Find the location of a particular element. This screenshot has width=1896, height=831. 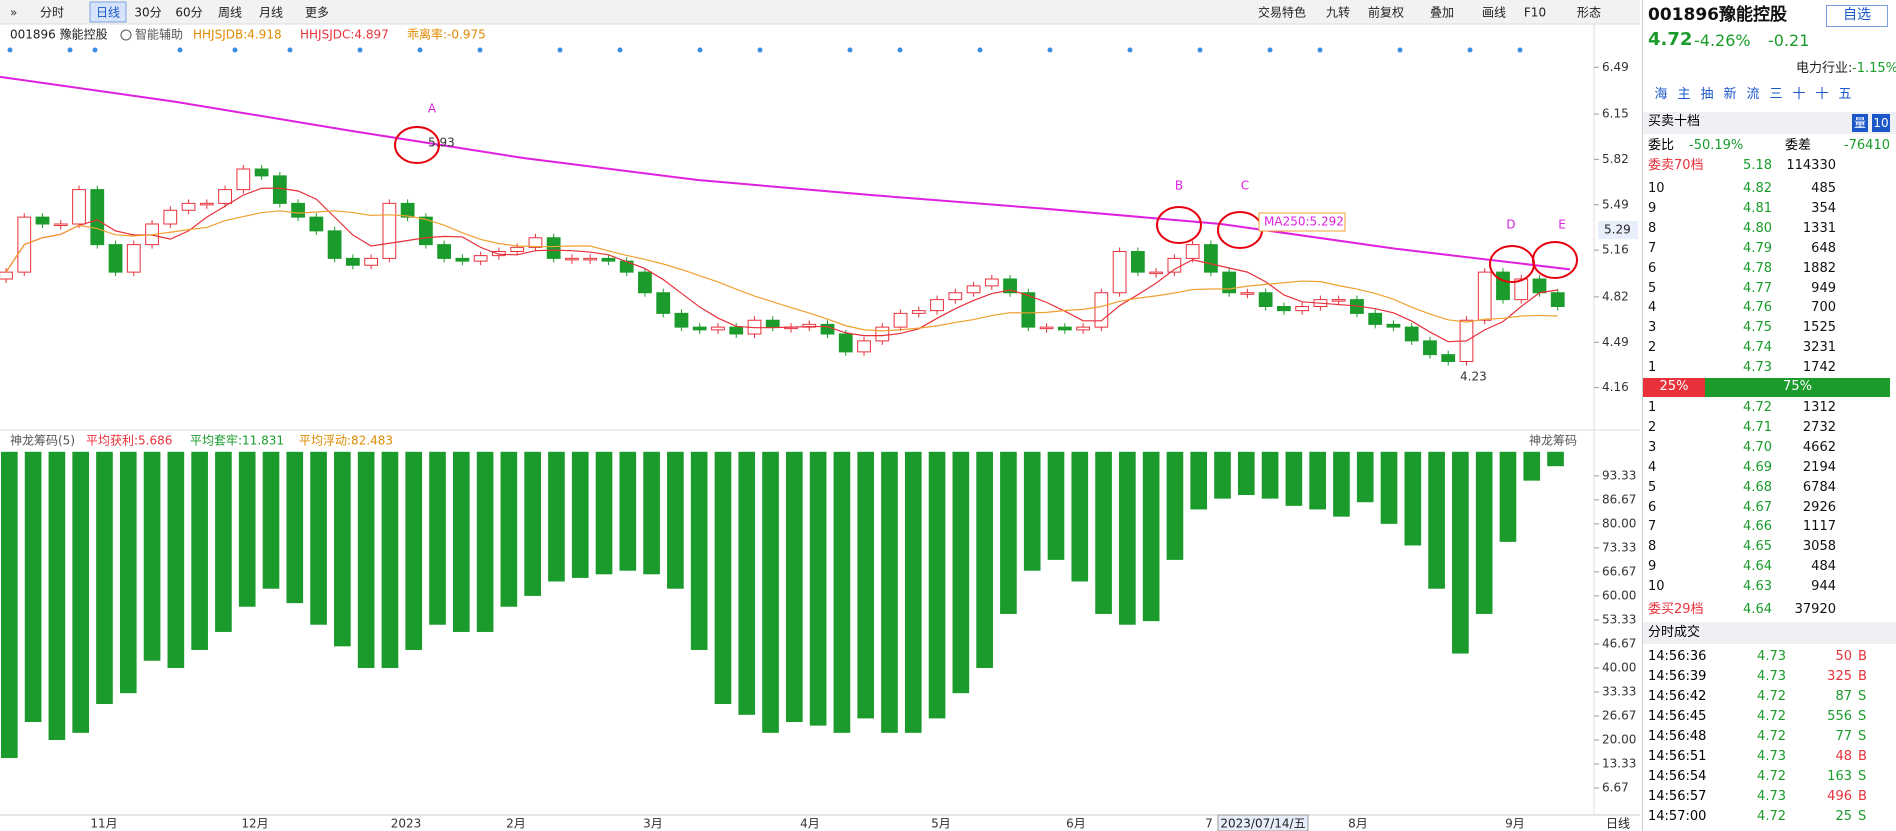

toolbar-bg is located at coordinates (820, 12).